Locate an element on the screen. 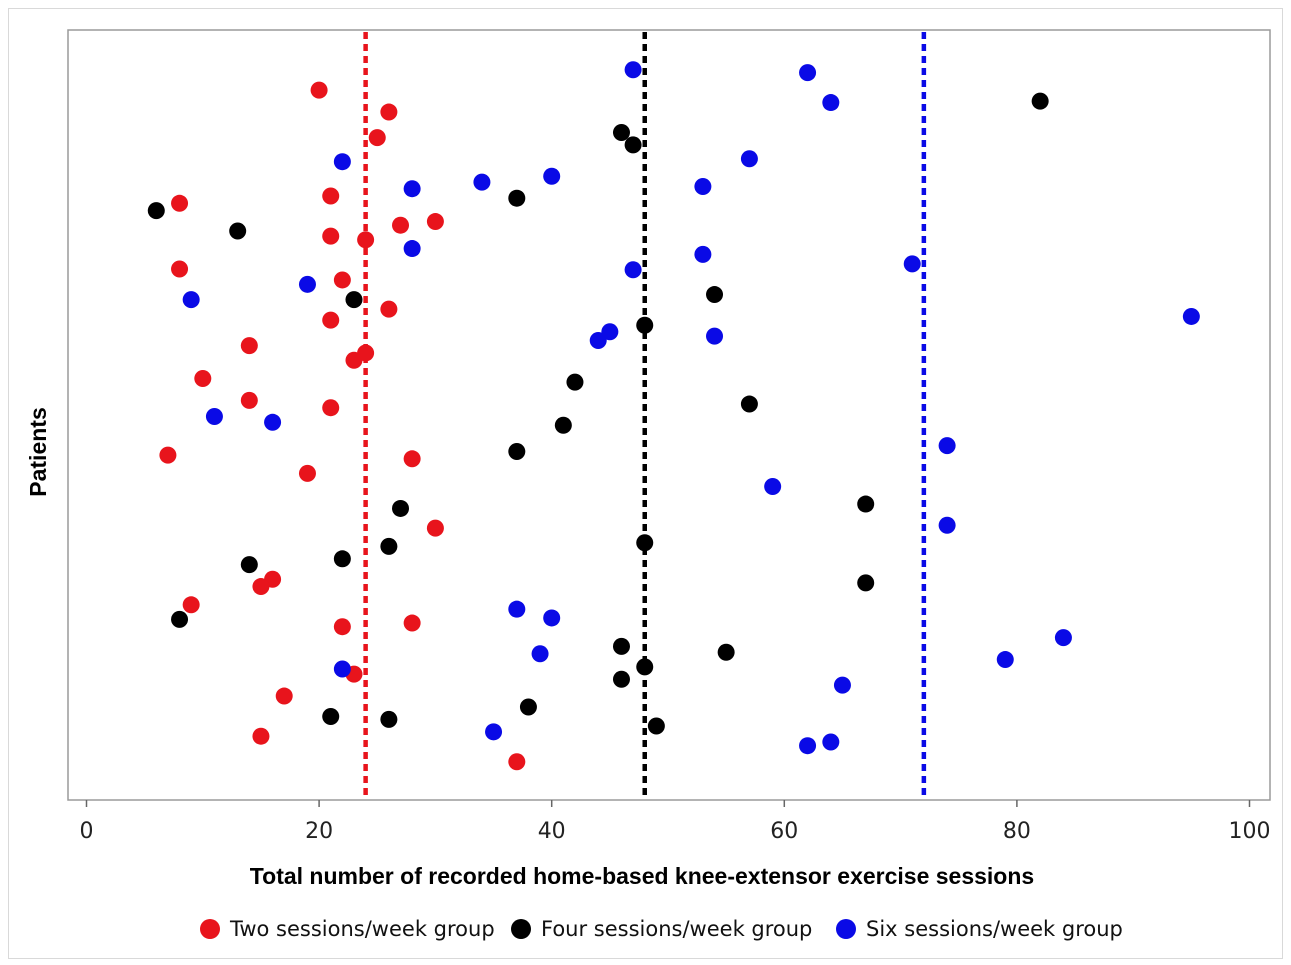 This screenshot has height=965, width=1291. x-tick-label-3: 60 is located at coordinates (784, 831).